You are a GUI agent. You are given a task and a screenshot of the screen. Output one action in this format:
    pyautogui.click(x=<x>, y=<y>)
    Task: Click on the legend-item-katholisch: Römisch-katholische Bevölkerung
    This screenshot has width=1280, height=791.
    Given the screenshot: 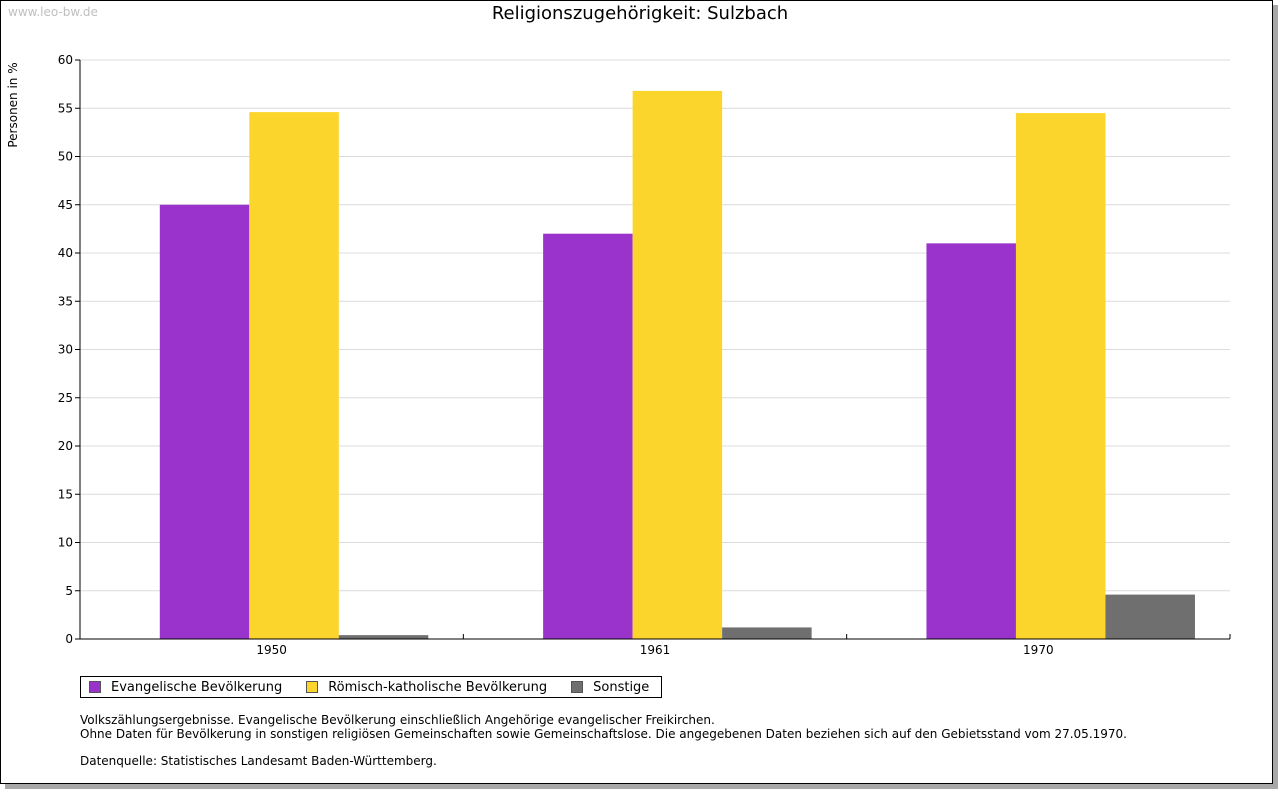 What is the action you would take?
    pyautogui.click(x=426, y=687)
    